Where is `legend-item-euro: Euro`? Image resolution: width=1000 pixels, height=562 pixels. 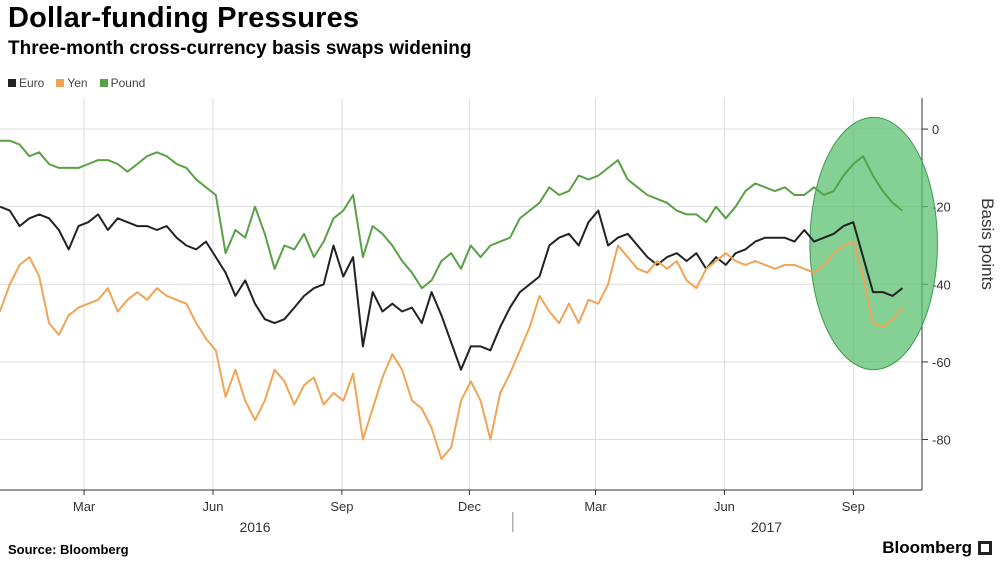 legend-item-euro: Euro is located at coordinates (26, 83).